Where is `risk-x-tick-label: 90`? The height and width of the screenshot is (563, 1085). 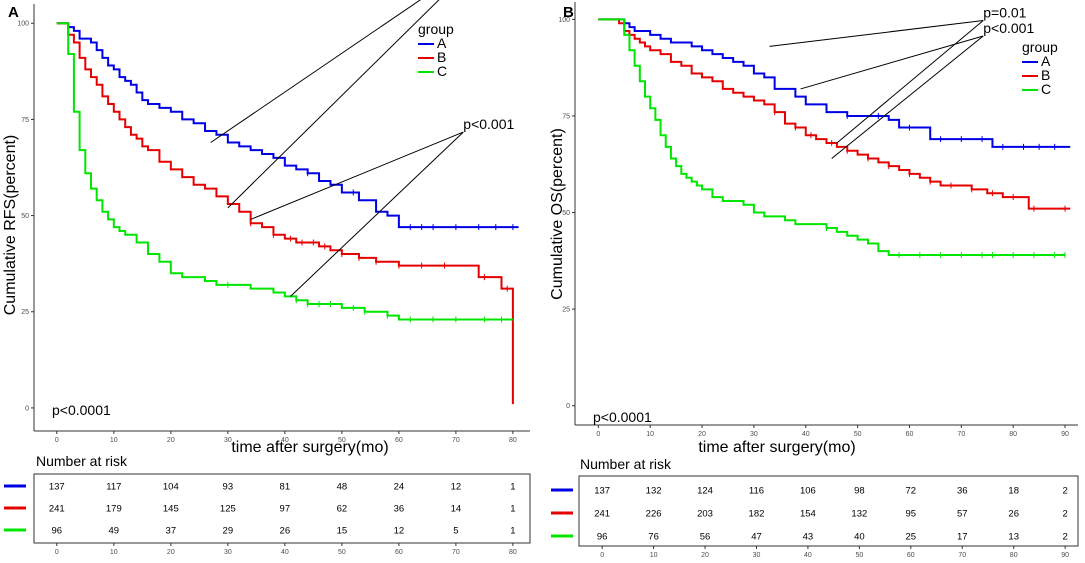
risk-x-tick-label: 90 is located at coordinates (1065, 555).